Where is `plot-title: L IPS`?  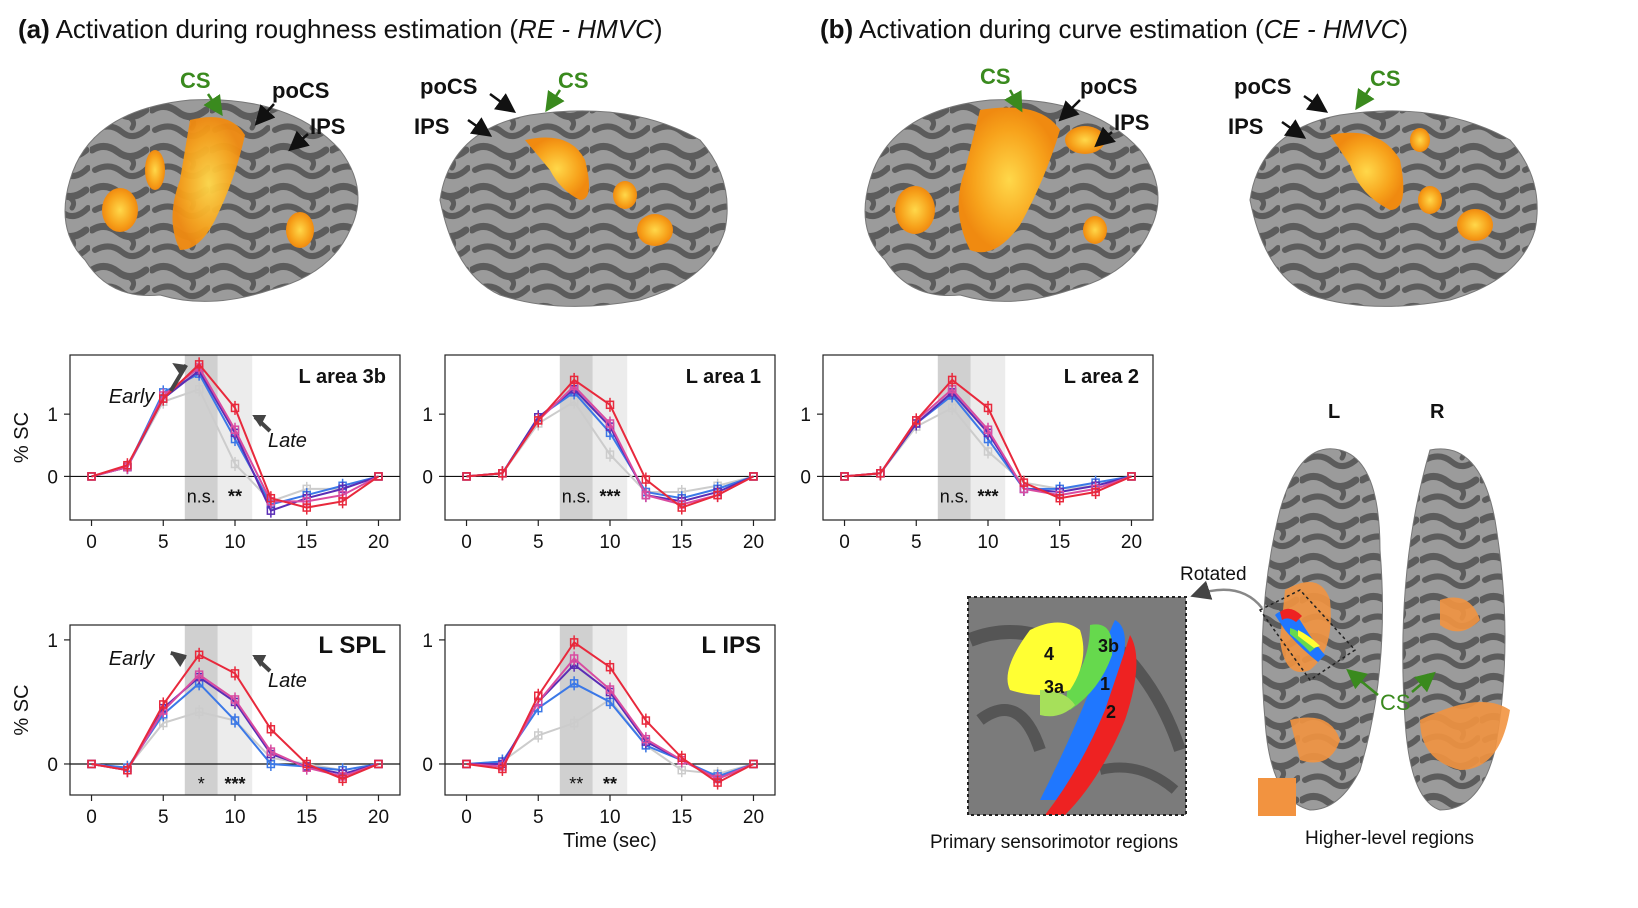
plot-title: L IPS is located at coordinates (731, 645).